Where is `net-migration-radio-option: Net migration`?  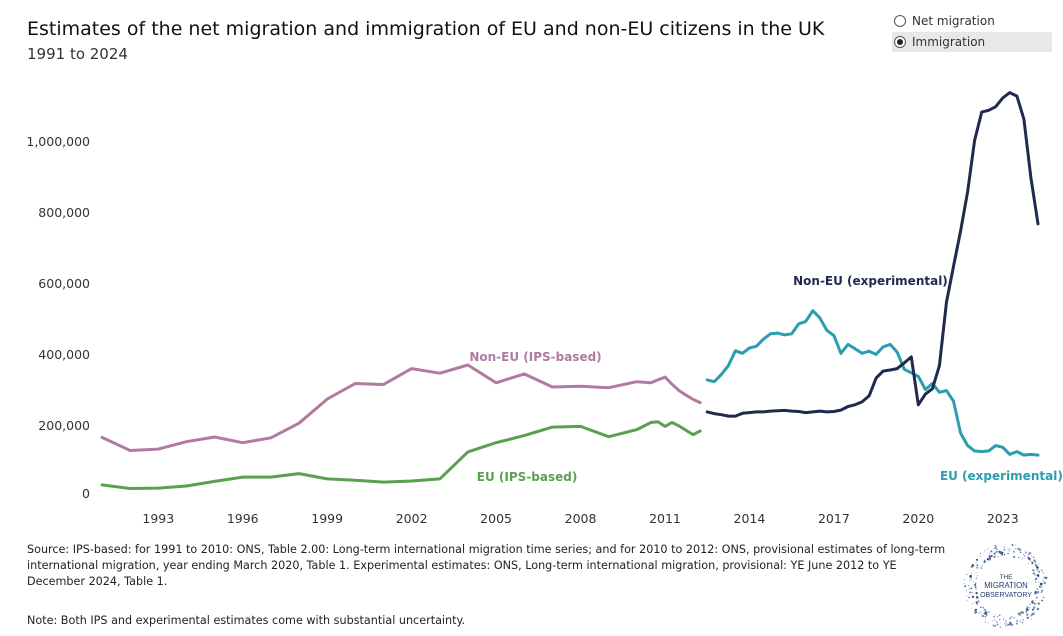 net-migration-radio-option: Net migration is located at coordinates (972, 21).